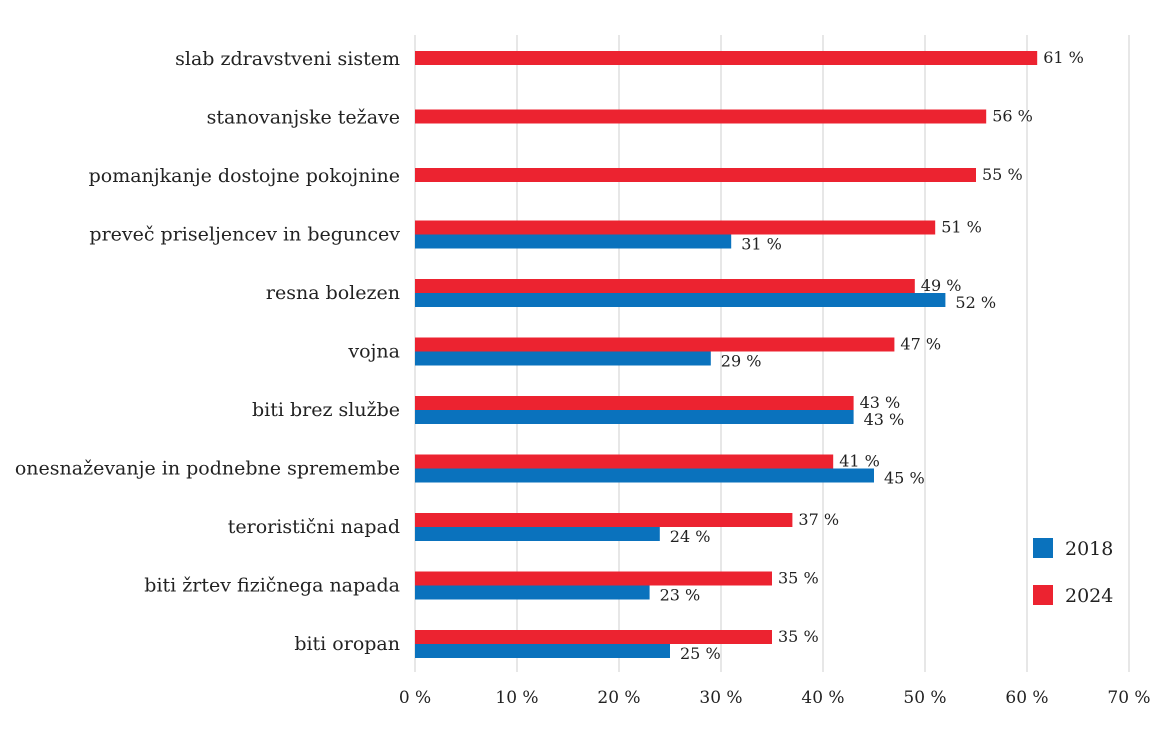 The height and width of the screenshot is (737, 1165). Describe the element at coordinates (1128, 698) in the screenshot. I see `x-tick-label: 70 %` at that location.